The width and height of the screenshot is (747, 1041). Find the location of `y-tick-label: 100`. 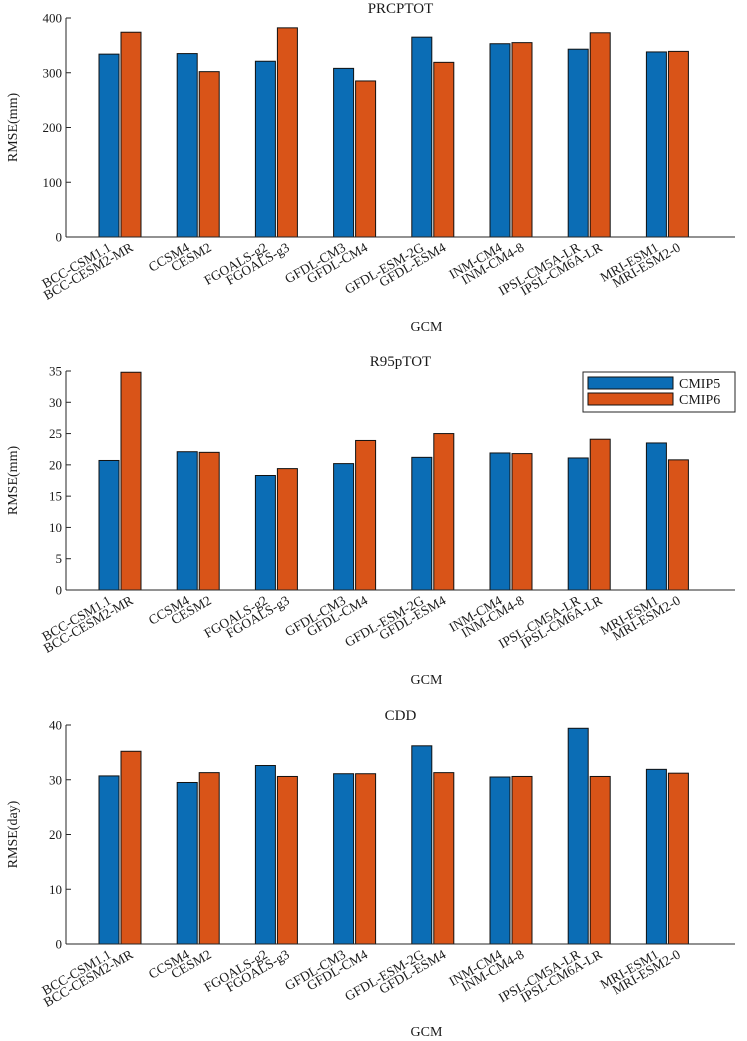

y-tick-label: 100 is located at coordinates (53, 182).